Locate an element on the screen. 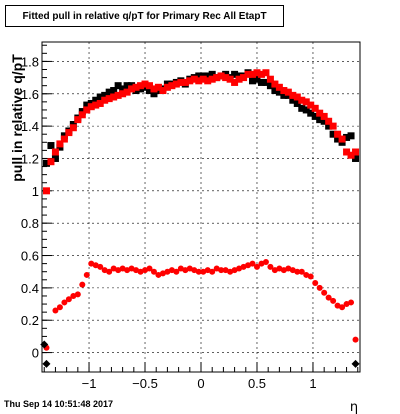 This screenshot has width=400, height=414. y-tick-label: 0.6 is located at coordinates (30, 256).